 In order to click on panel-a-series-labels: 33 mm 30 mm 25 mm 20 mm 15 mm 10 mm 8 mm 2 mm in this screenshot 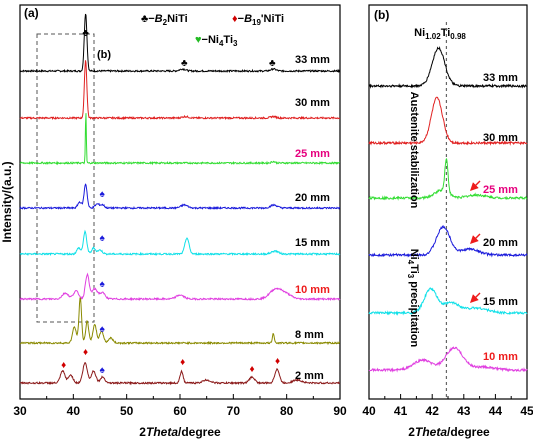, I will do `click(312, 218)`.